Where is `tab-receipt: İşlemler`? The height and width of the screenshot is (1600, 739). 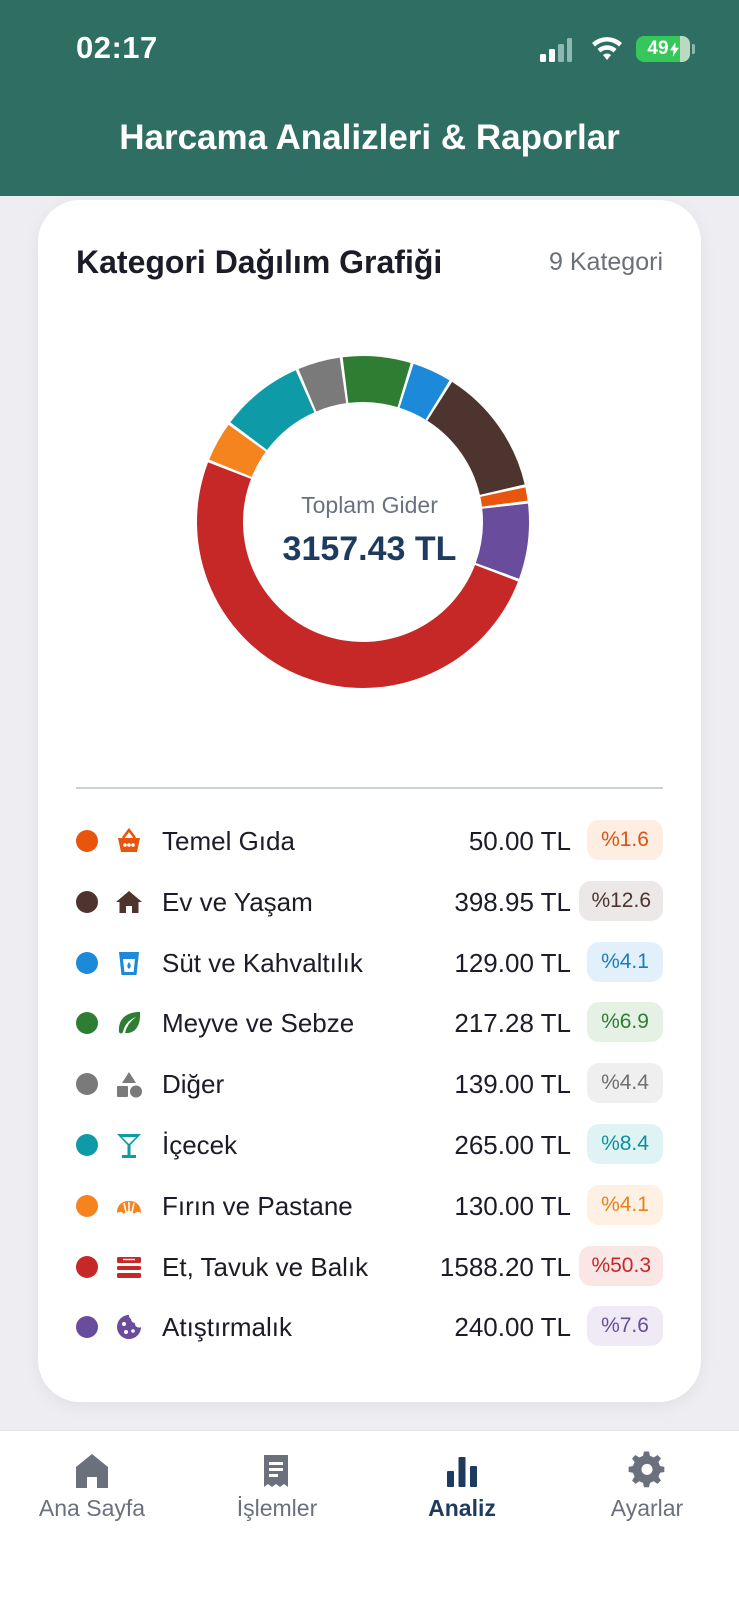 tab-receipt: İşlemler is located at coordinates (277, 1486).